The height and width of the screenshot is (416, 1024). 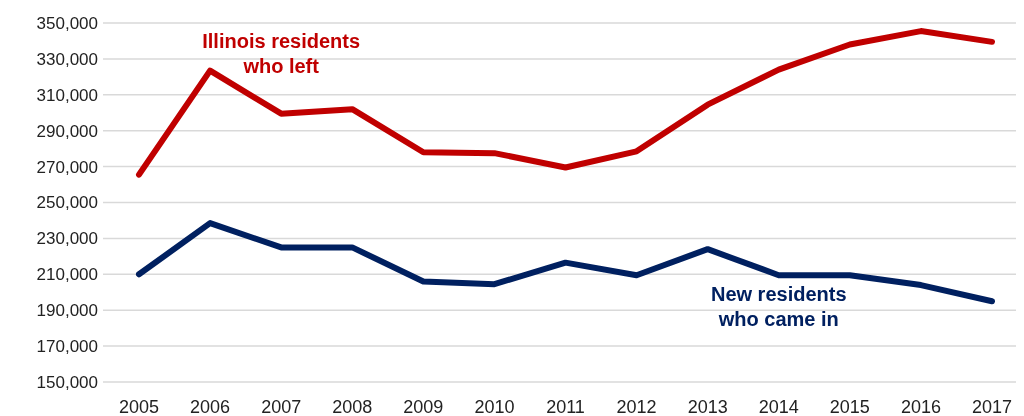 I want to click on y-tick-label: 270,000, so click(x=67, y=167).